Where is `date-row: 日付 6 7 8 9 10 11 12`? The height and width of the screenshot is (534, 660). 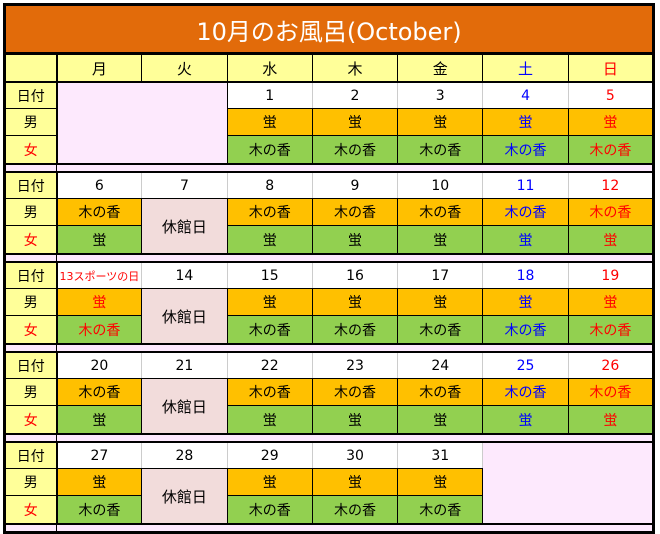
date-row: 日付 6 7 8 9 10 11 12 is located at coordinates (329, 185).